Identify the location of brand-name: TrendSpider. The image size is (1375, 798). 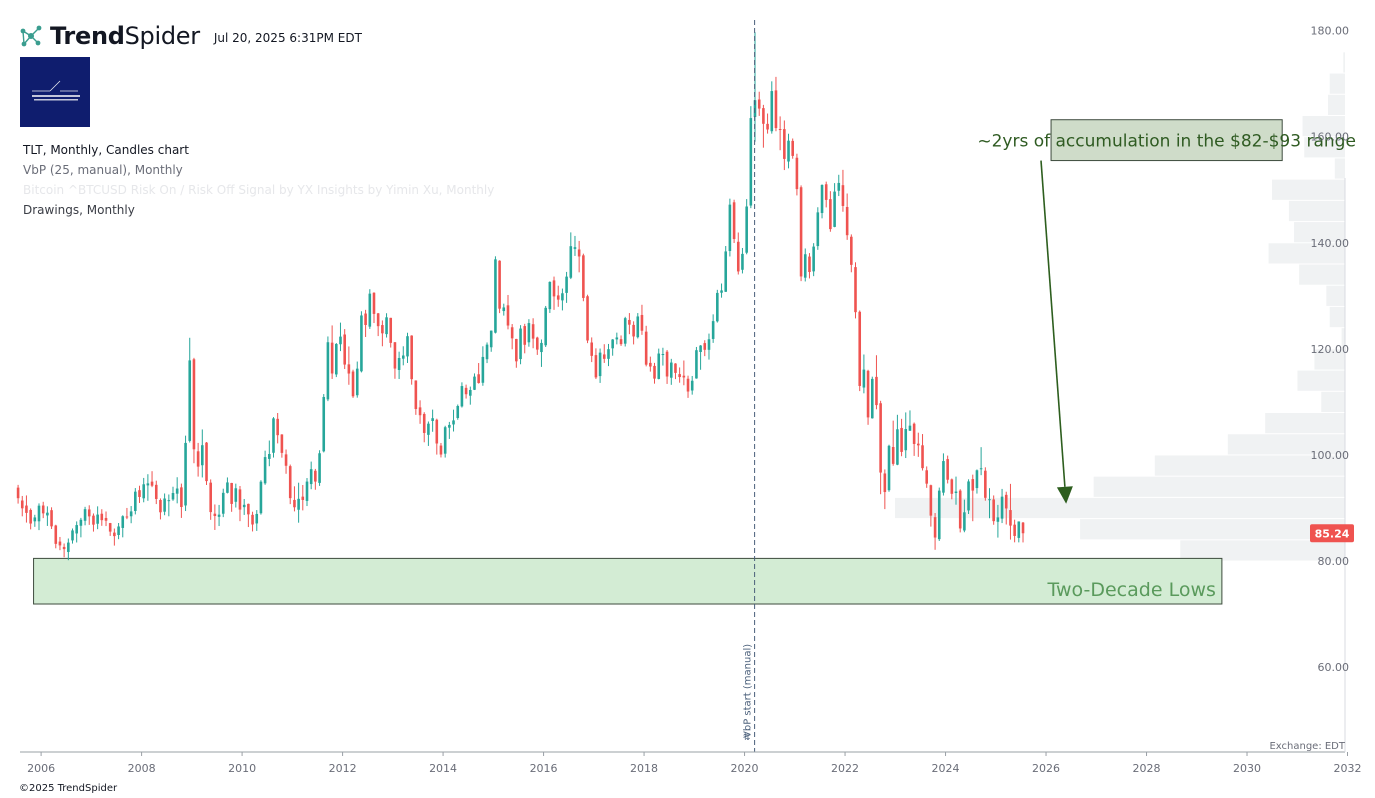
(125, 36).